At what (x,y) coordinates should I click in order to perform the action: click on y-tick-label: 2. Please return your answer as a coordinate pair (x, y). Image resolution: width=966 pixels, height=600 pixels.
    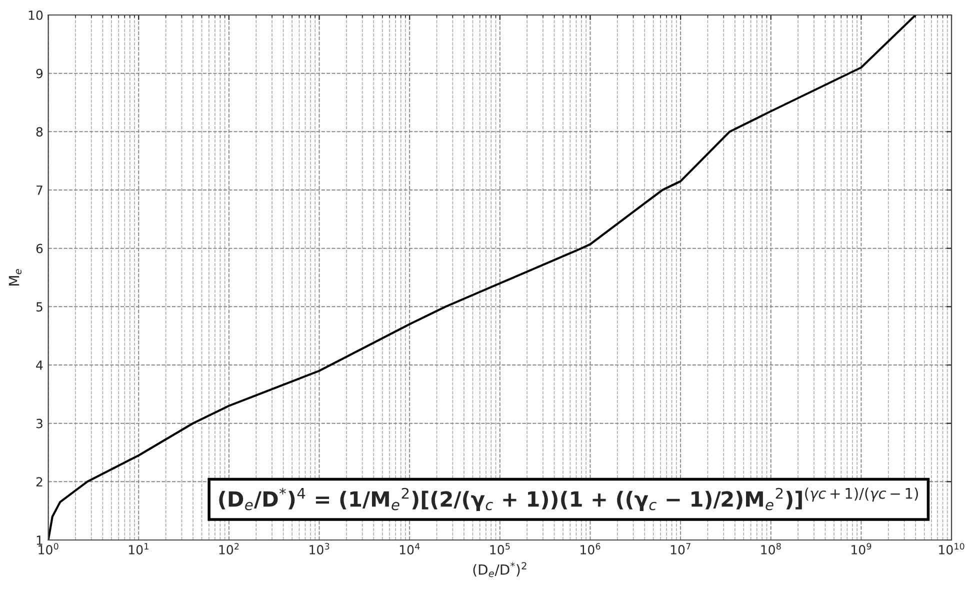
    Looking at the image, I should click on (39, 481).